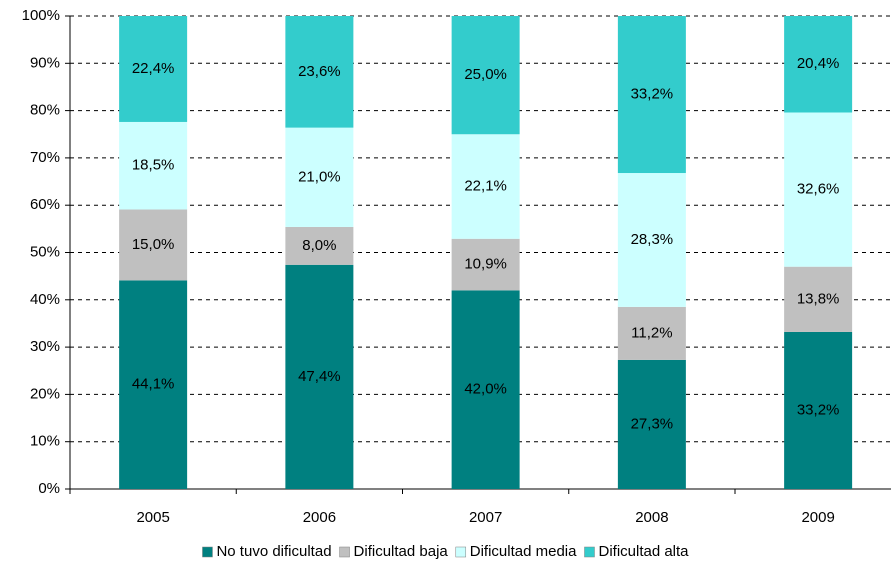 This screenshot has width=891, height=564. Describe the element at coordinates (45, 441) in the screenshot. I see `y-tick-label: 10%` at that location.